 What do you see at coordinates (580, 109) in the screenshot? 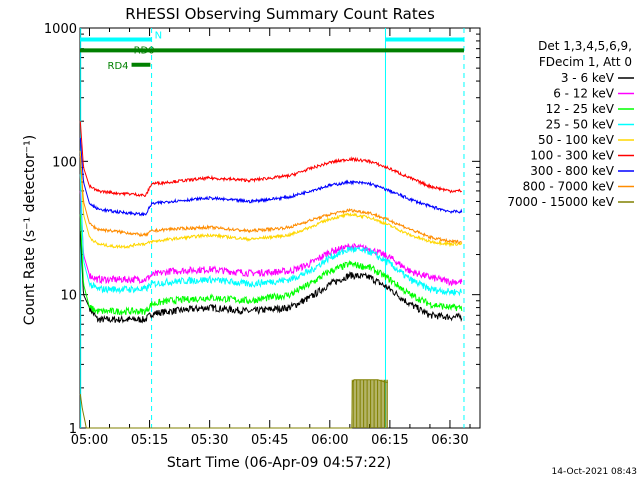
I see `legend-label: 12 - 25 keV` at bounding box center [580, 109].